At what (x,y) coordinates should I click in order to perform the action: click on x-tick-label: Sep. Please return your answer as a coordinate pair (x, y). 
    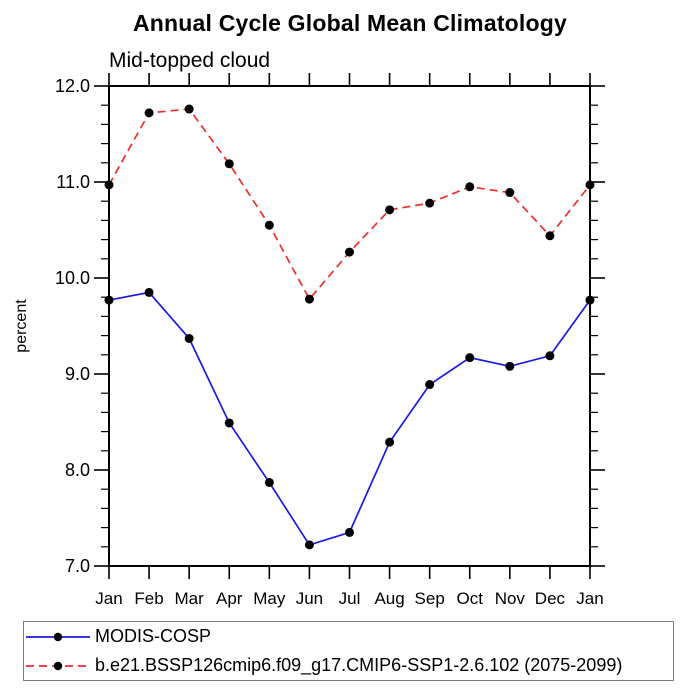
    Looking at the image, I should click on (430, 598).